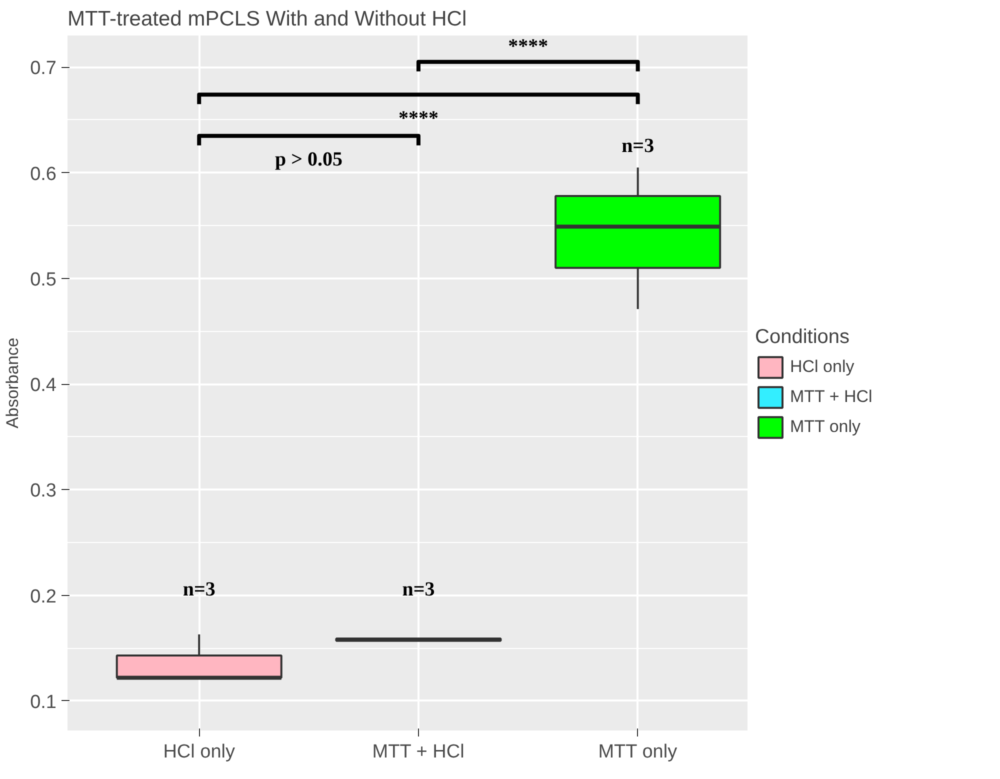  What do you see at coordinates (822, 366) in the screenshot?
I see `legend-label: HCl only` at bounding box center [822, 366].